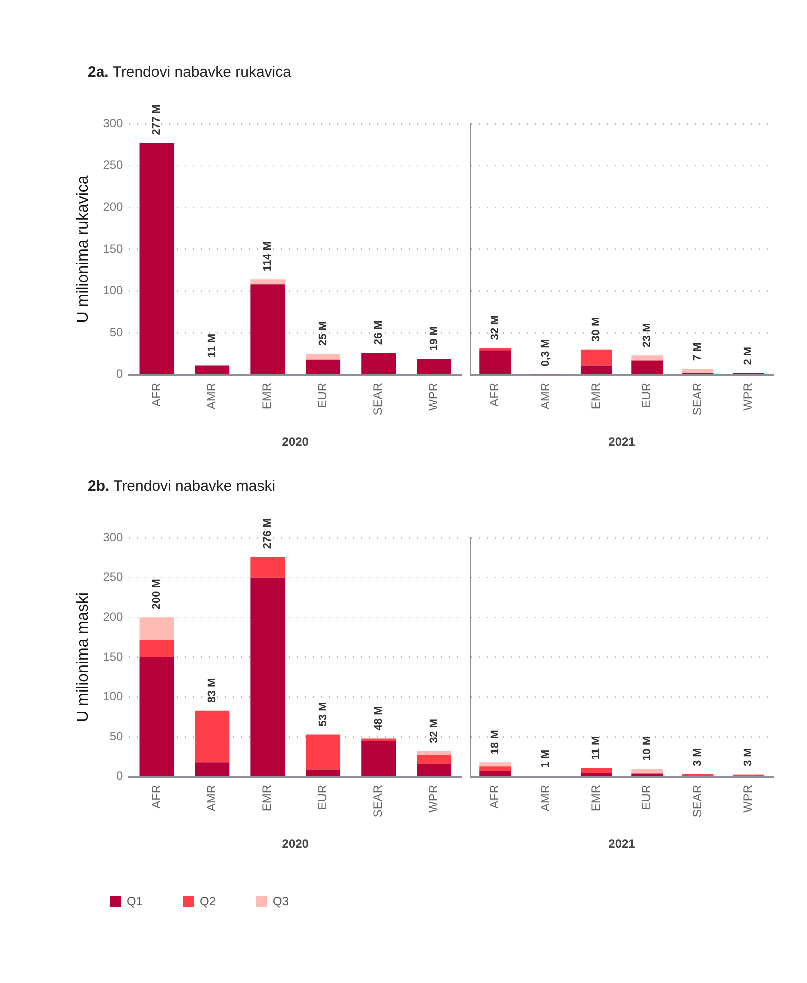  What do you see at coordinates (190, 73) in the screenshot?
I see `chart-title: 2a. Trendovi nabavke rukavica` at bounding box center [190, 73].